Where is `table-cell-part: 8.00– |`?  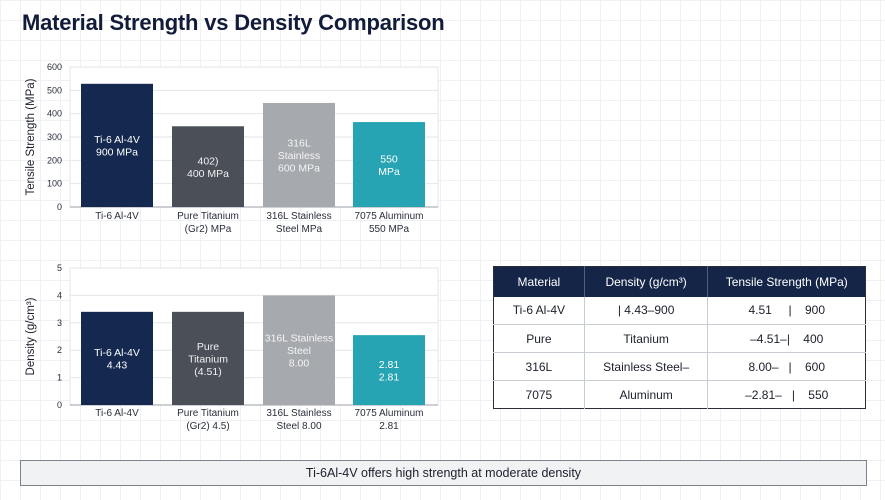
table-cell-part: 8.00– | is located at coordinates (770, 366).